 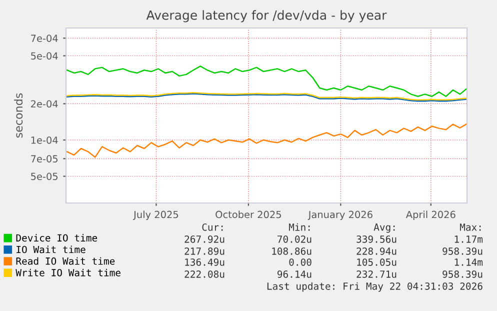 I want to click on text: Max:, so click(x=470, y=227).